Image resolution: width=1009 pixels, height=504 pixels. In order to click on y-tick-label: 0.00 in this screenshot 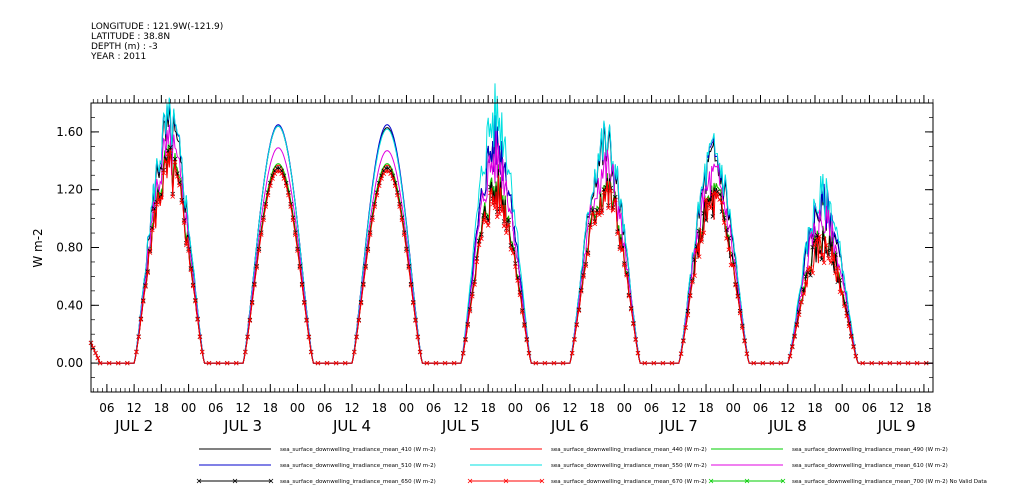, I will do `click(69, 363)`.